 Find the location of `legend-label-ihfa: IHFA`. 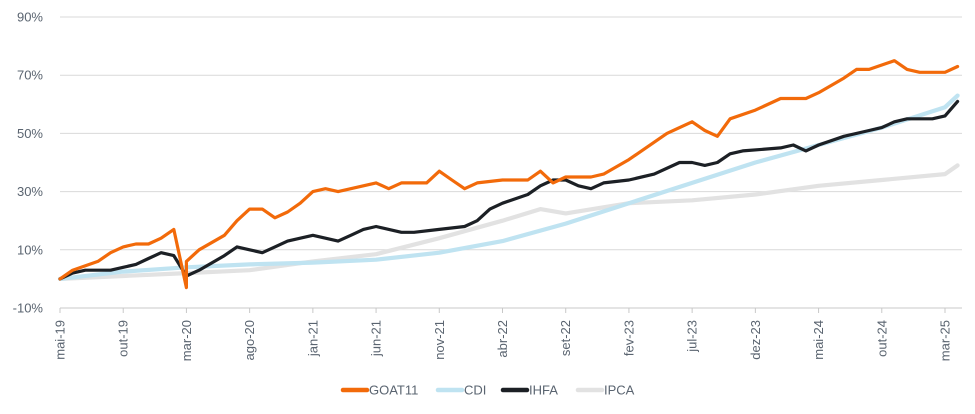

legend-label-ihfa: IHFA is located at coordinates (543, 390).